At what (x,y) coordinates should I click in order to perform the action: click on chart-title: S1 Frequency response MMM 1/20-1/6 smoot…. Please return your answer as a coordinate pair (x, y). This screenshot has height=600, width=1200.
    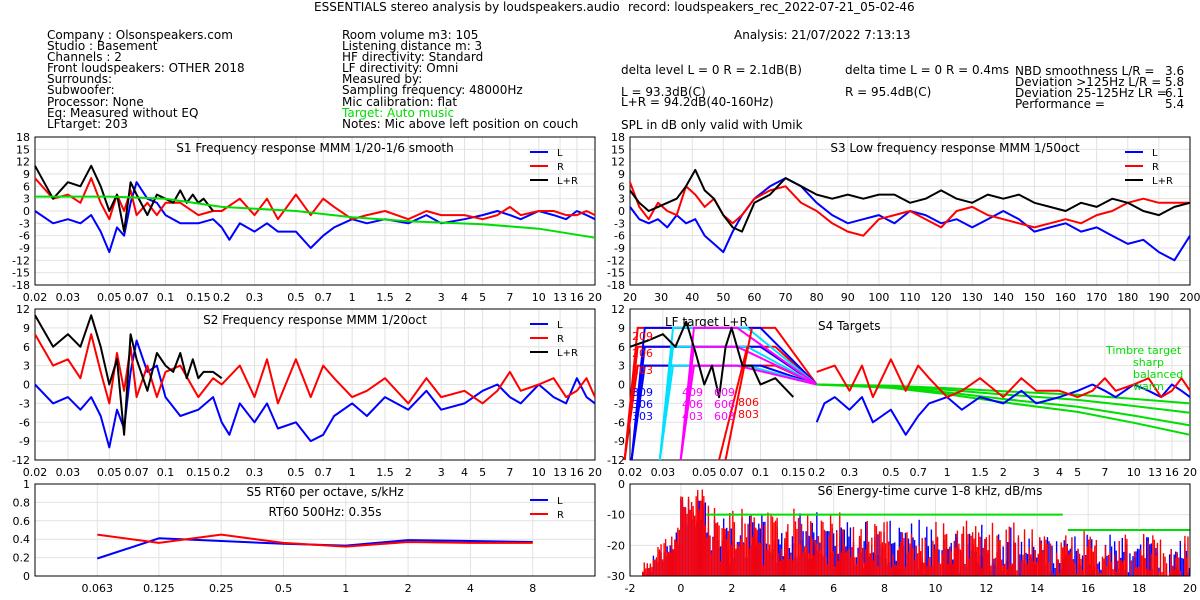
    Looking at the image, I should click on (314, 148).